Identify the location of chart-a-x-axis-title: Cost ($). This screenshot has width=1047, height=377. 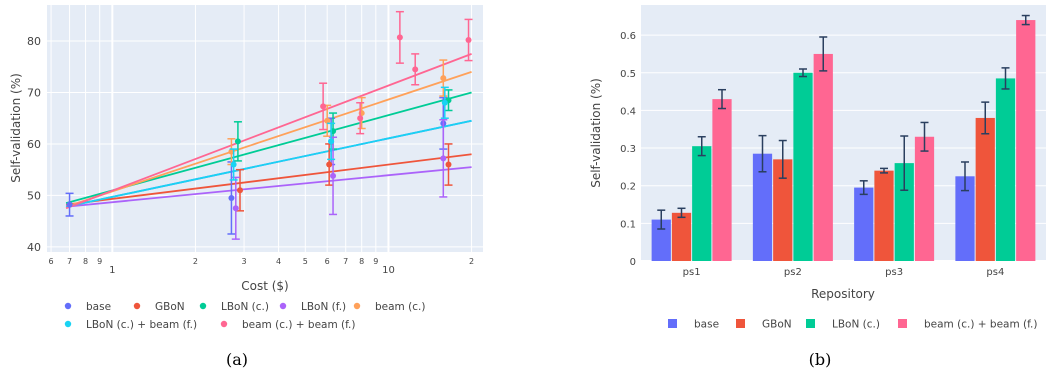
(265, 286).